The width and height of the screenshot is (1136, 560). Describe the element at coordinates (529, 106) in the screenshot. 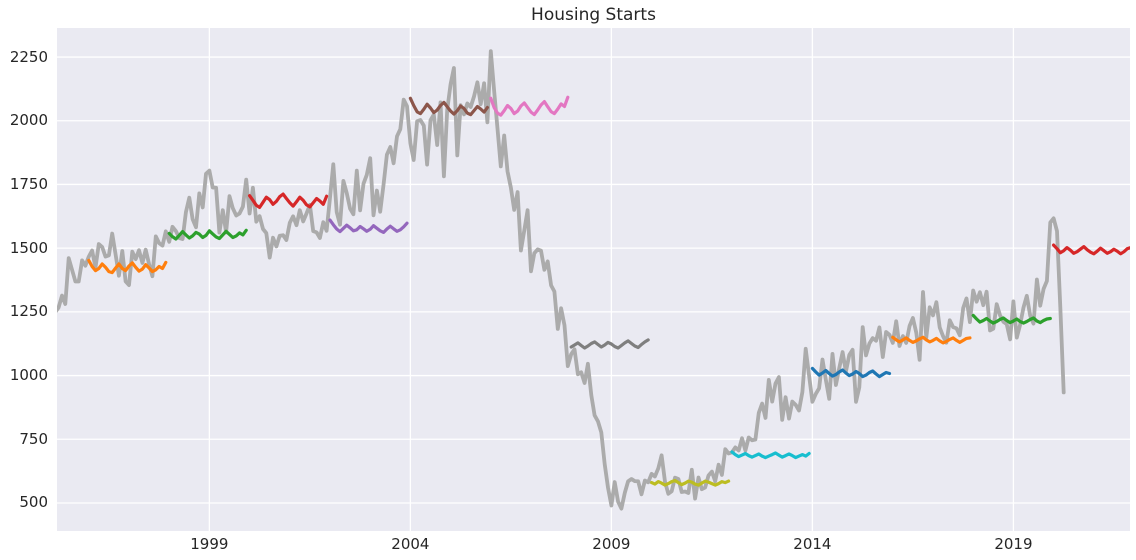

I see `series-forecast-2006` at that location.